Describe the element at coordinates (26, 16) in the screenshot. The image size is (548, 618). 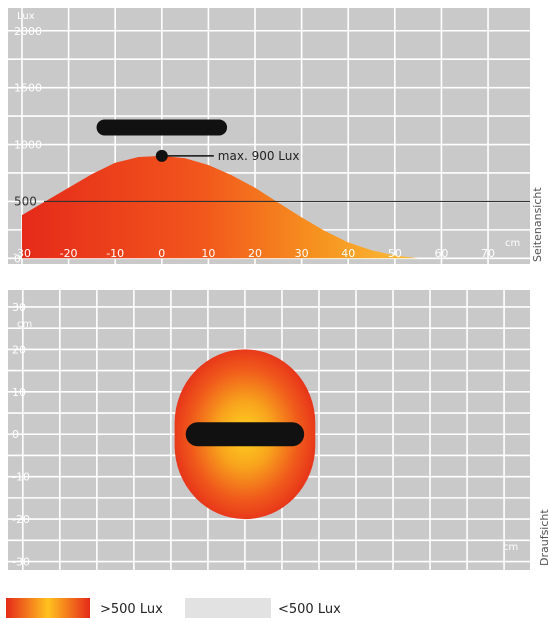
I see `side-view-y-unit: Lux` at that location.